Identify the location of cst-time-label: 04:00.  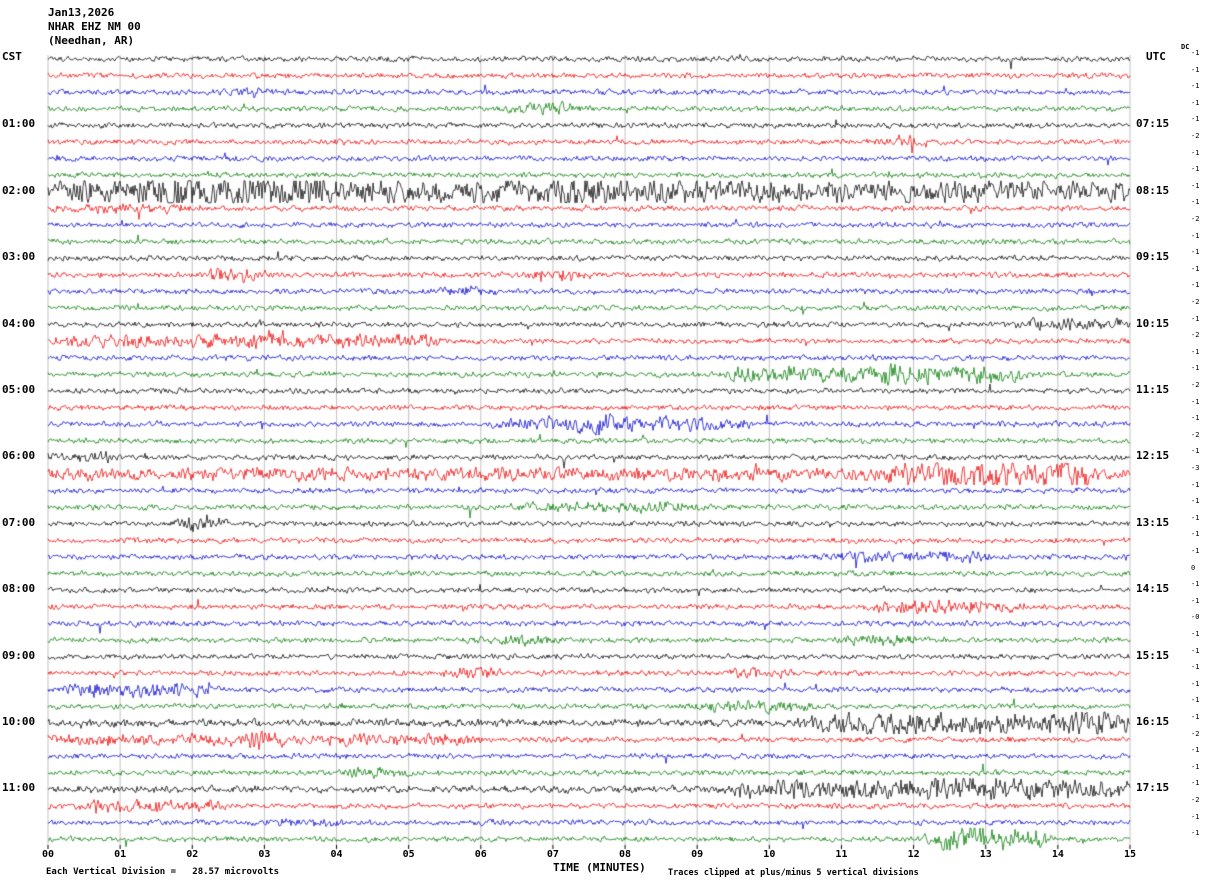
(19, 323).